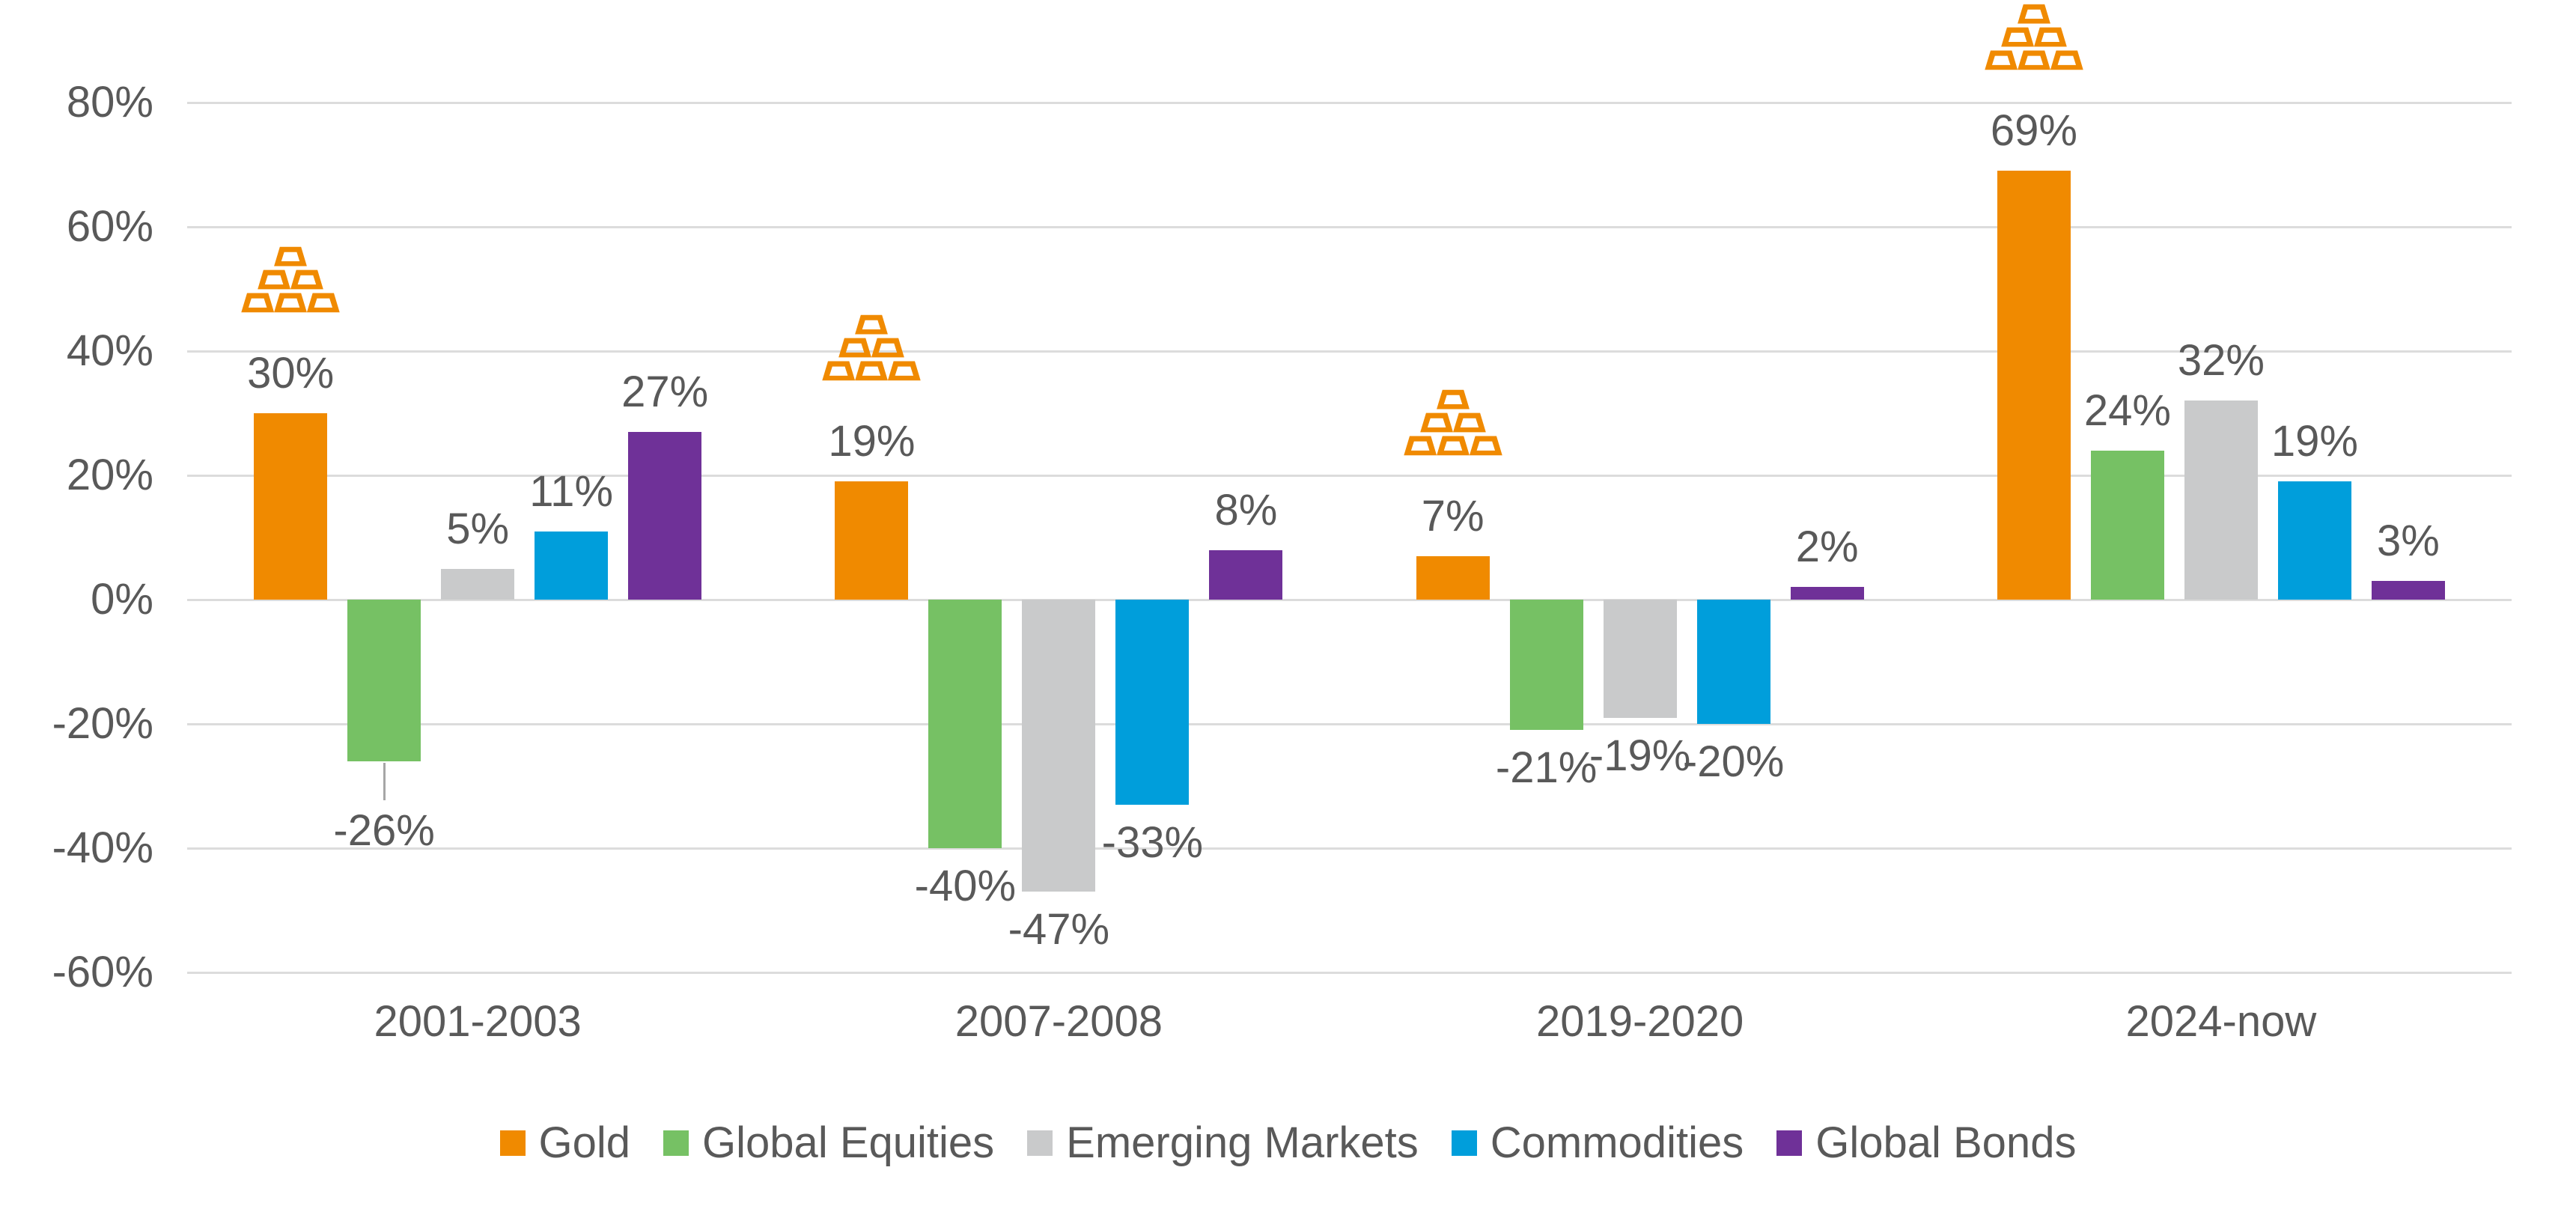  Describe the element at coordinates (2408, 590) in the screenshot. I see `bar-global-bonds-2024-now` at that location.